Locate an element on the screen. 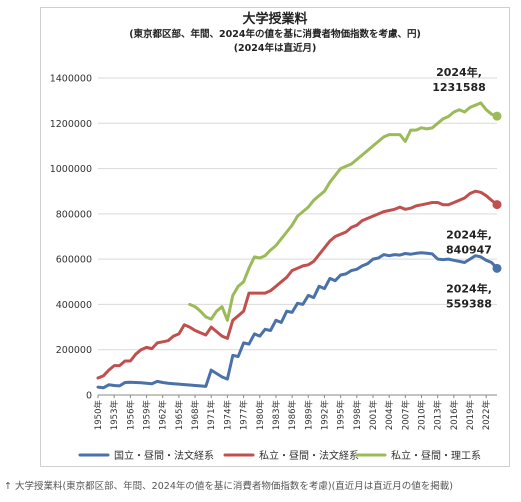 This screenshot has height=502, width=521. x-tick-label: 2019年 is located at coordinates (470, 415).